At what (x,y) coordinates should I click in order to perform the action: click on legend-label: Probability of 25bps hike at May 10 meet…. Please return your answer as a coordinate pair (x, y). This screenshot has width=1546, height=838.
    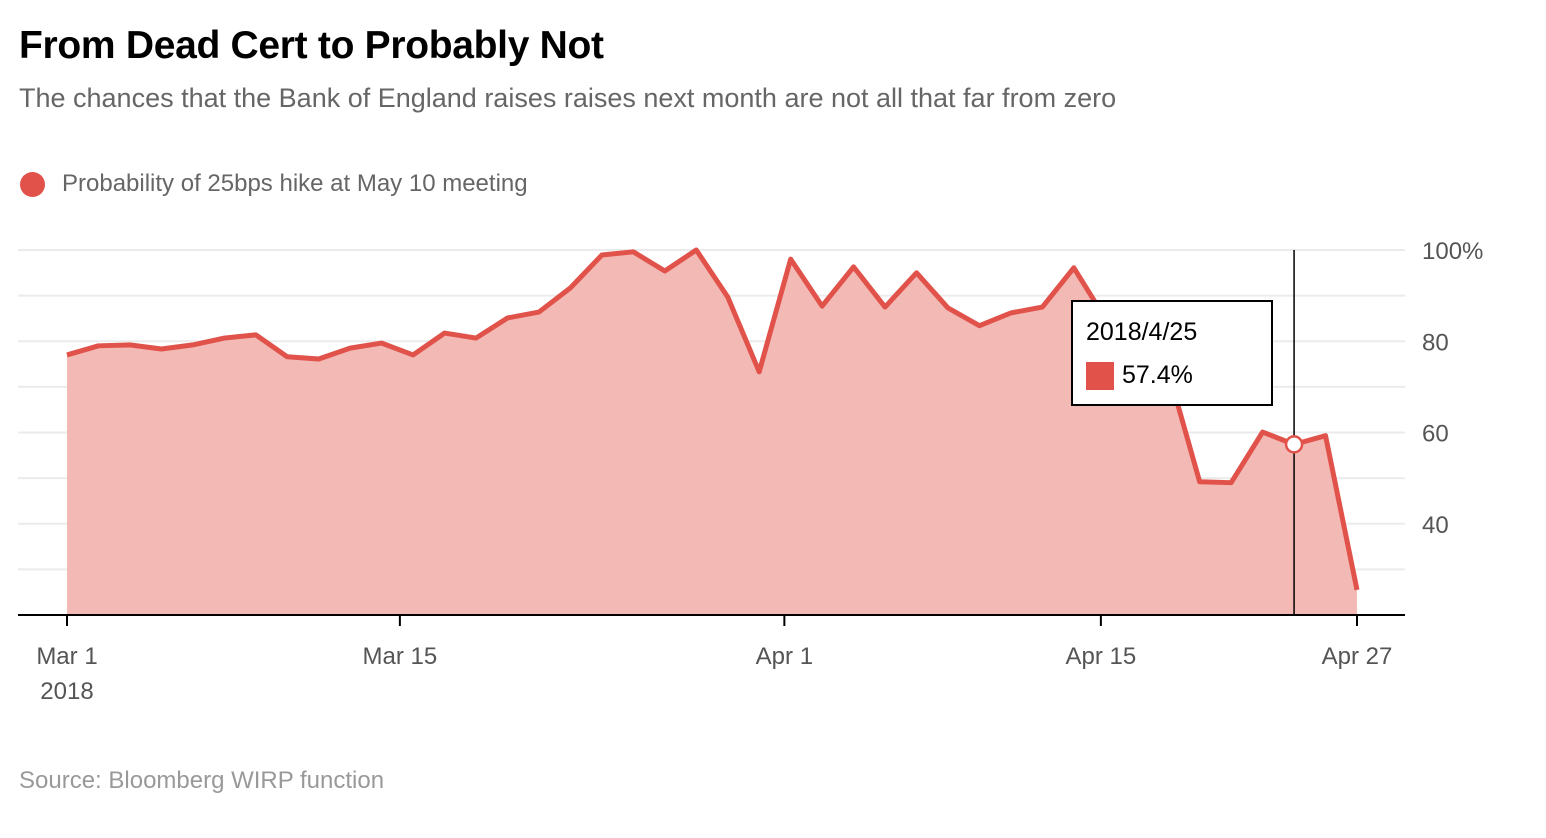
    Looking at the image, I should click on (295, 183).